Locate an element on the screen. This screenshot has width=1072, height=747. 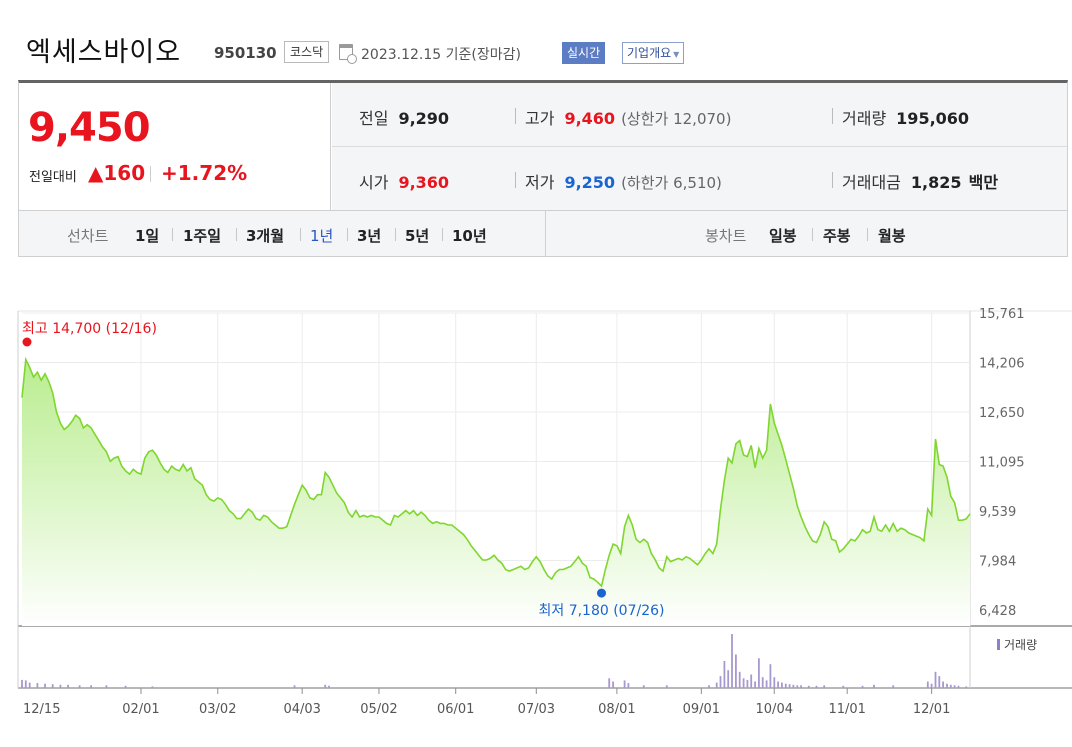
tab-weekly-candle: 주봉 is located at coordinates (837, 236).